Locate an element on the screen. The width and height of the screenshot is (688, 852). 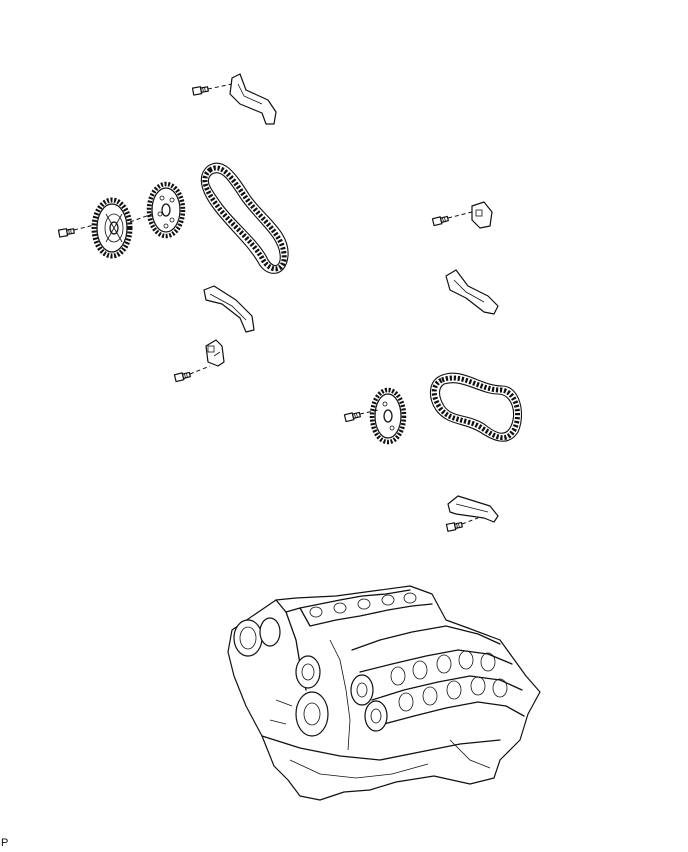
chain-slipper-left is located at coordinates (229, 309).